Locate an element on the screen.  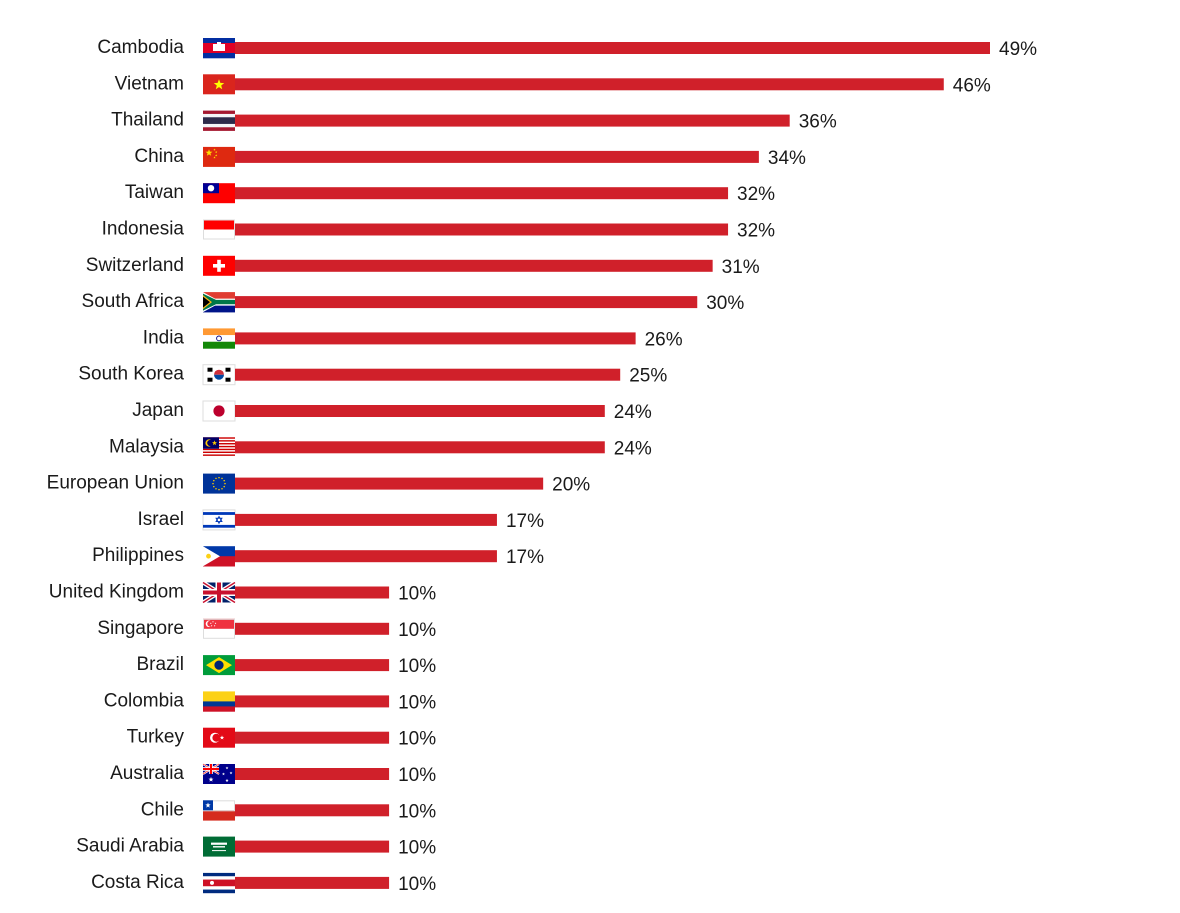
value-label: 31% is located at coordinates (741, 267).